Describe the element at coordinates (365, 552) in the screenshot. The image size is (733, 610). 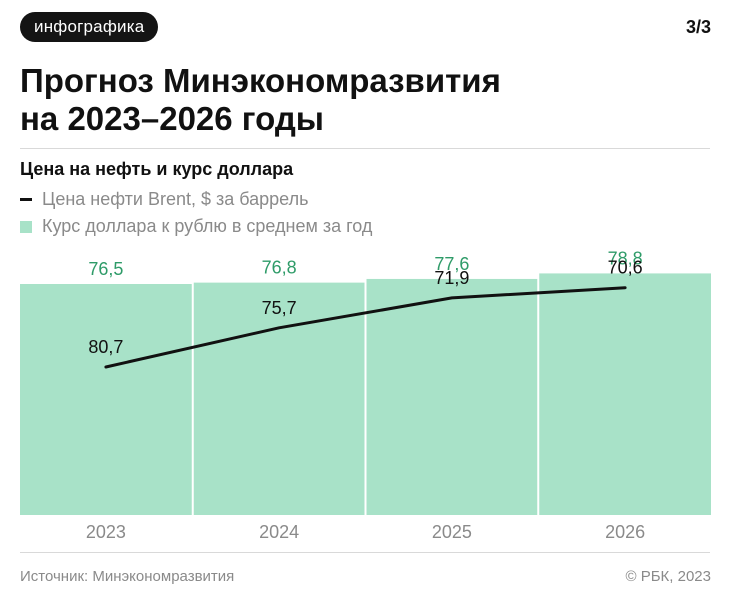
I see `divider-bottom` at that location.